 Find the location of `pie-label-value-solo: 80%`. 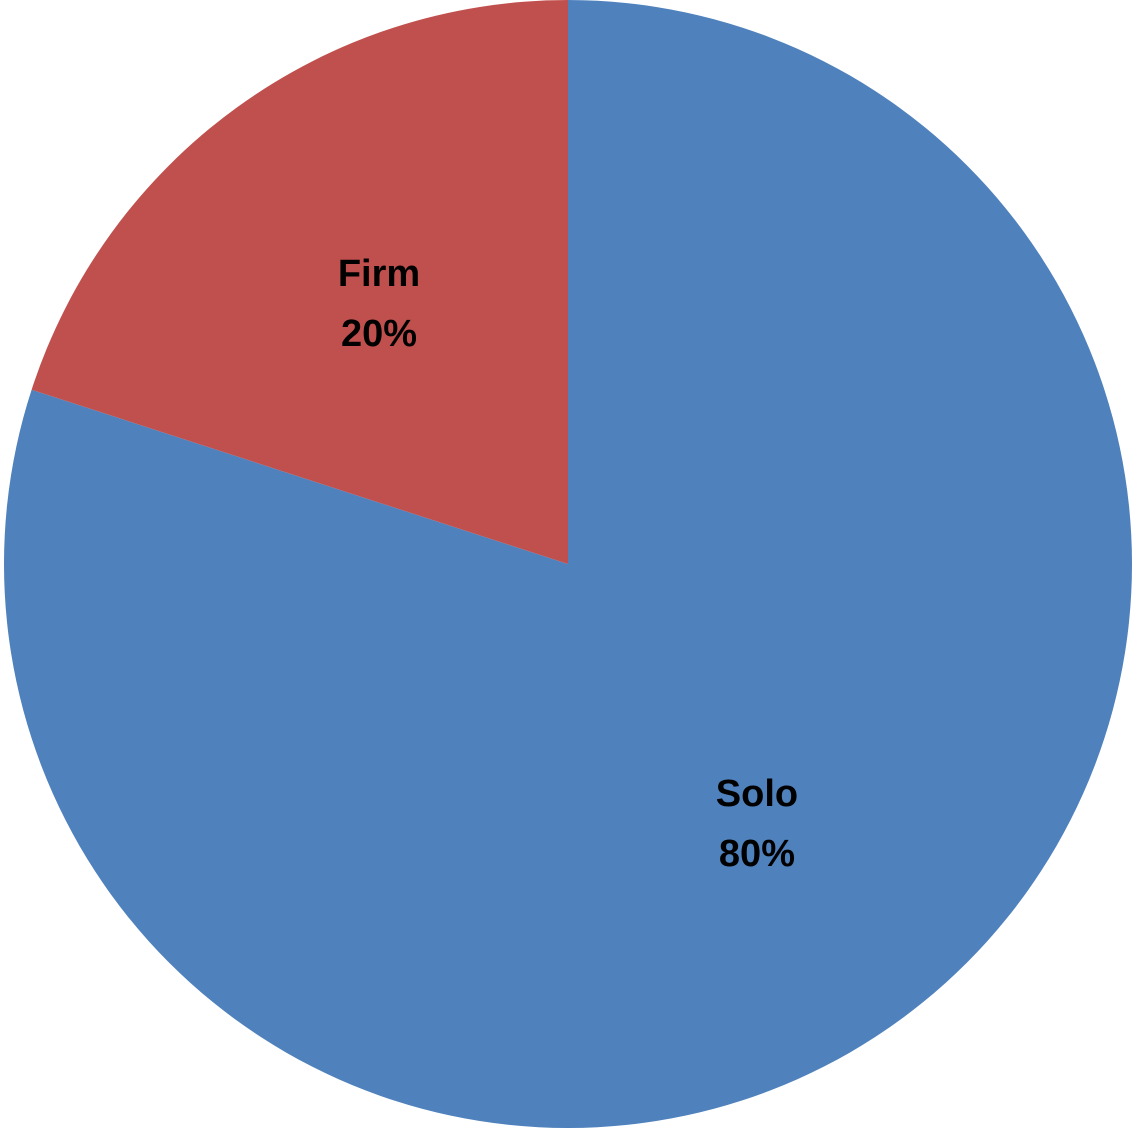

pie-label-value-solo: 80% is located at coordinates (757, 854).